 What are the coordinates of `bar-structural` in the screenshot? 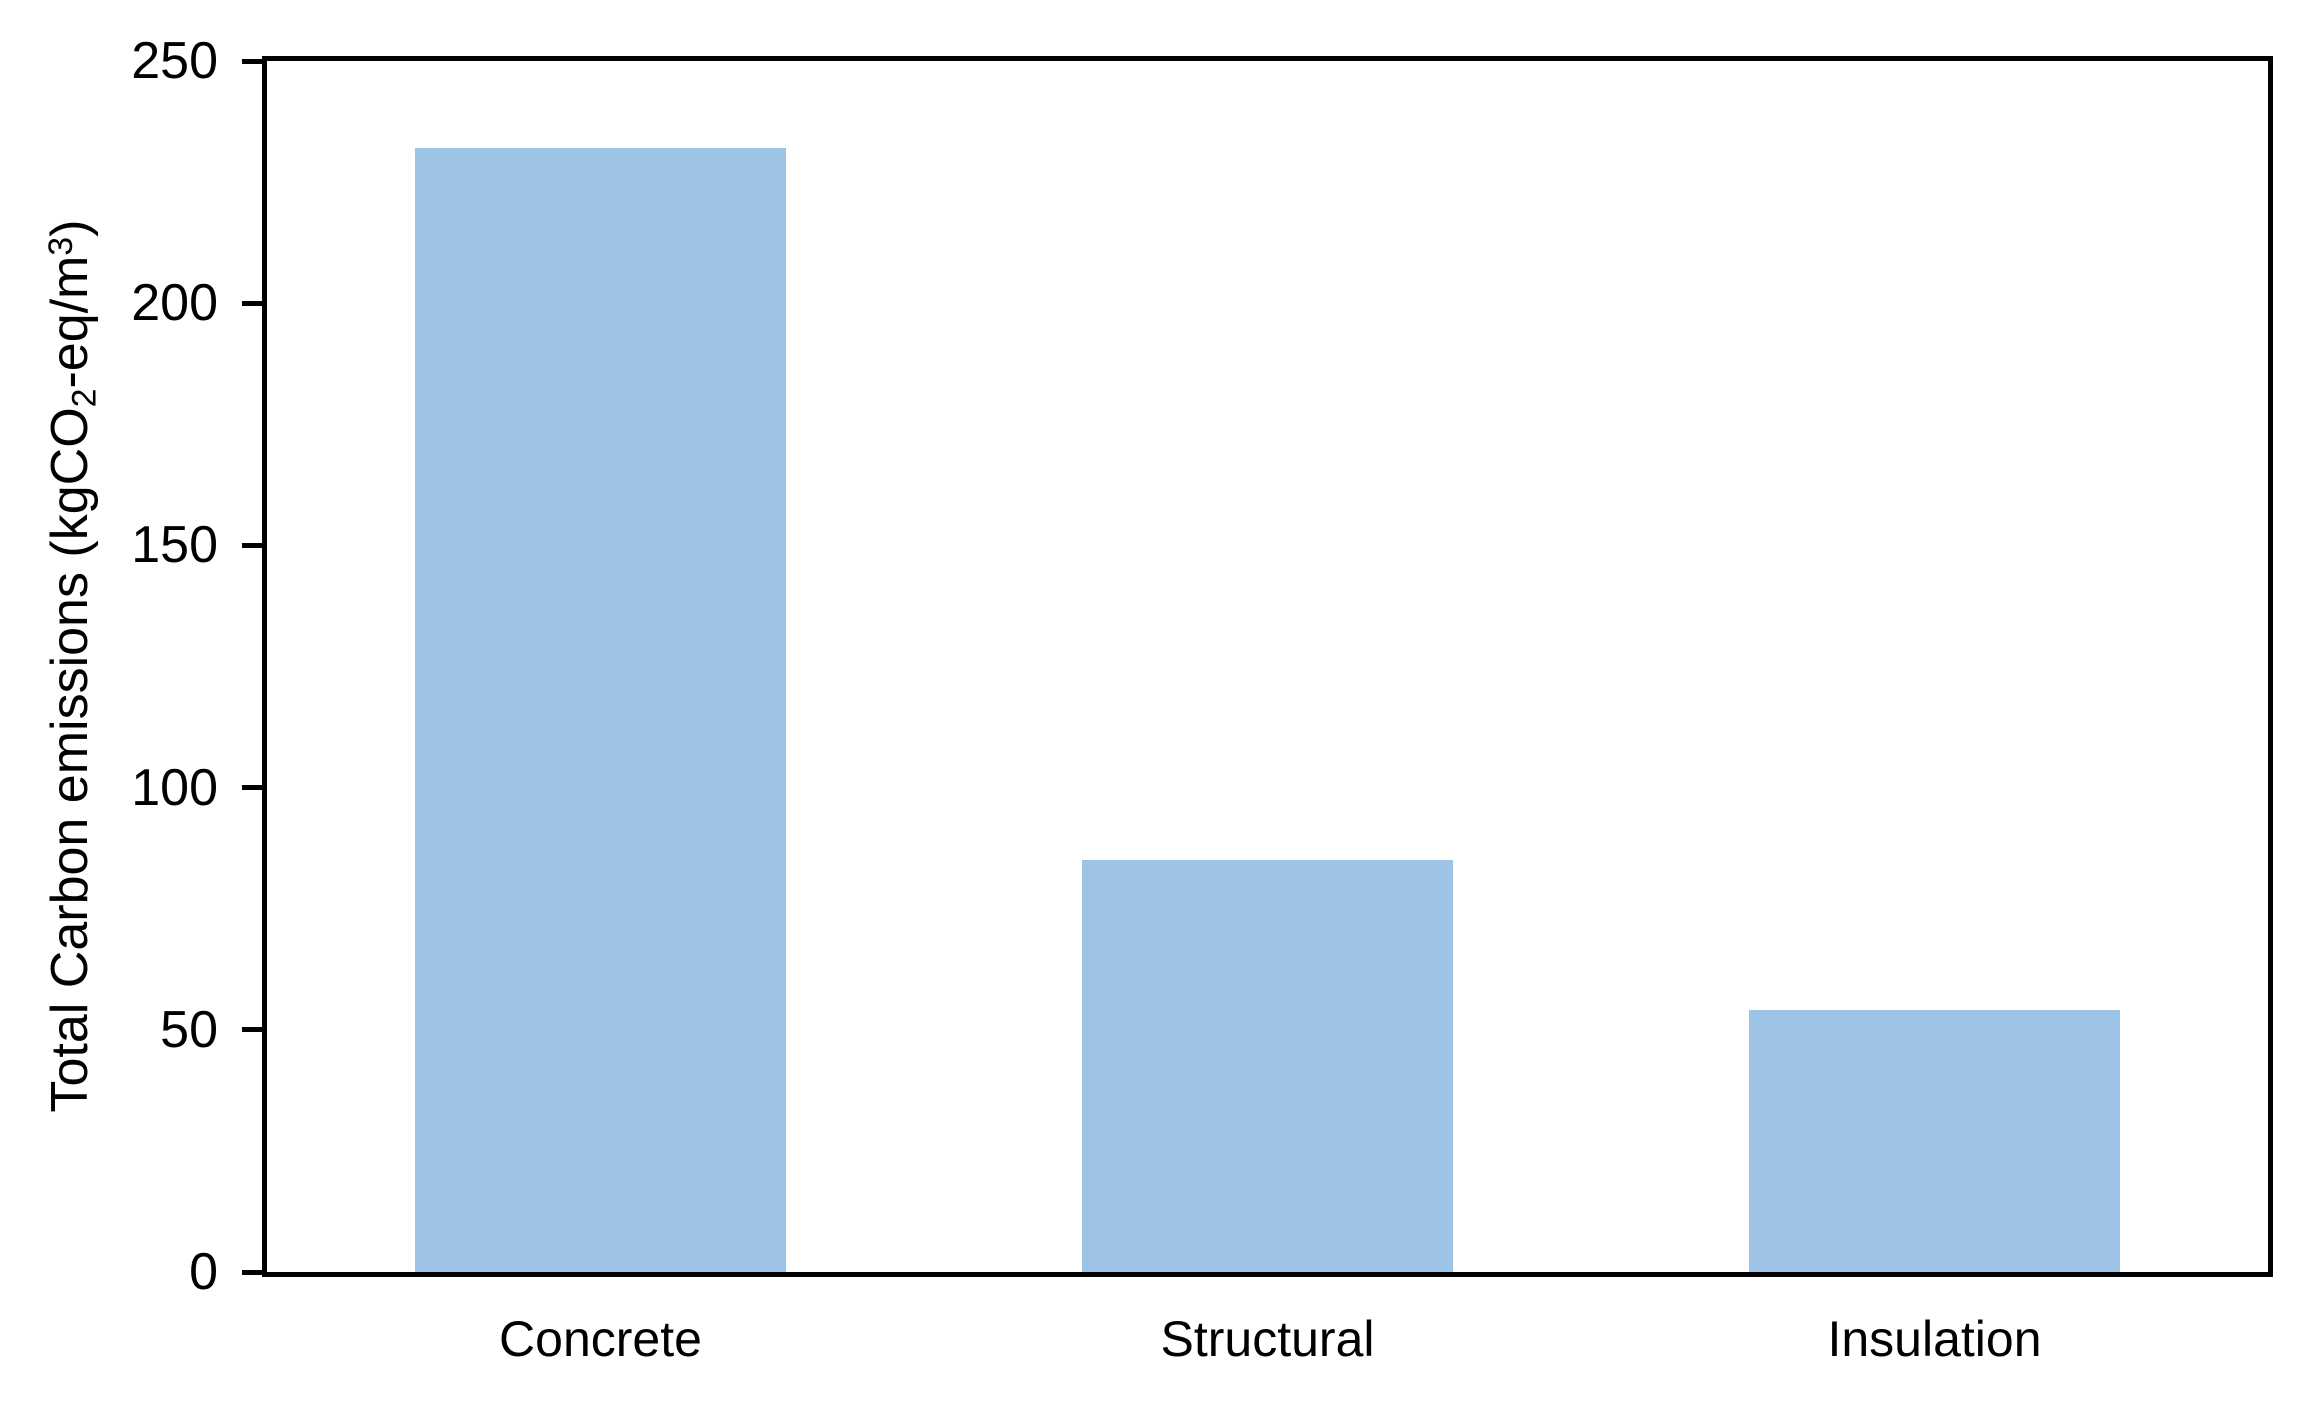 It's located at (1267, 1066).